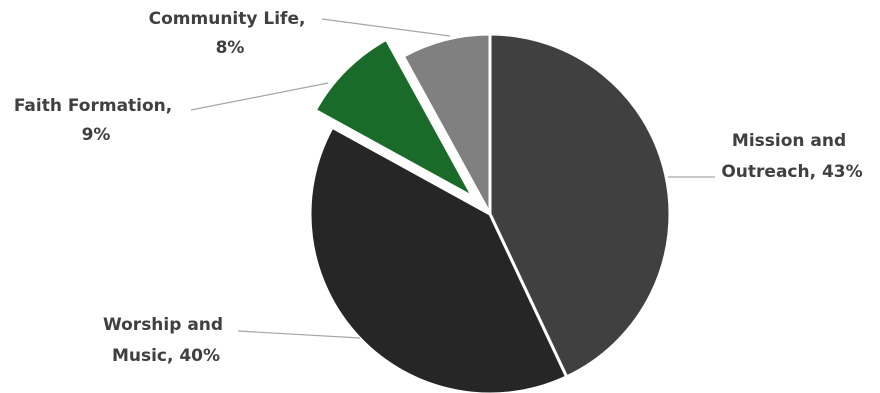 The height and width of the screenshot is (393, 880). What do you see at coordinates (791, 156) in the screenshot?
I see `data-label-mission: Mission and Outreach, 43%` at bounding box center [791, 156].